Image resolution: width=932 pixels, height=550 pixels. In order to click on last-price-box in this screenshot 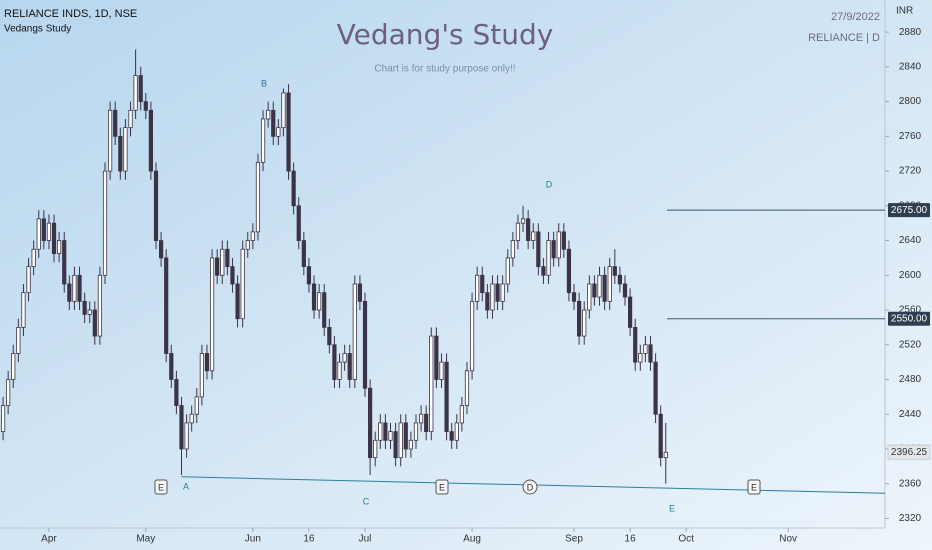, I will do `click(909, 452)`.